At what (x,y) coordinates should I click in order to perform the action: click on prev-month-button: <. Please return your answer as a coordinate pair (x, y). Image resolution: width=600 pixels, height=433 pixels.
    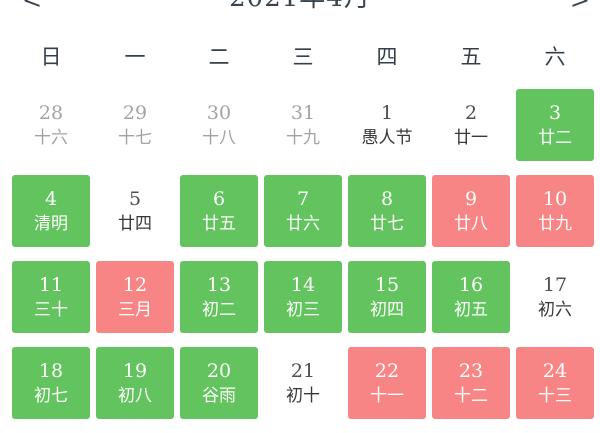
    Looking at the image, I should click on (32, 7).